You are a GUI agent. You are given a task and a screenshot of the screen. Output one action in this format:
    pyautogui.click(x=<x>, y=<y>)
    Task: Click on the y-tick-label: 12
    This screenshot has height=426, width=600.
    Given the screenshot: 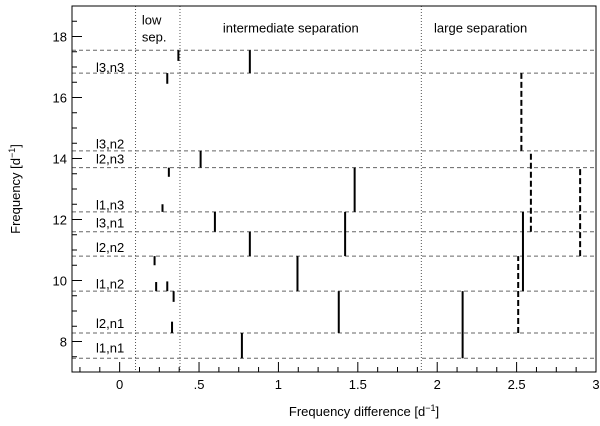 What is the action you would take?
    pyautogui.click(x=60, y=220)
    